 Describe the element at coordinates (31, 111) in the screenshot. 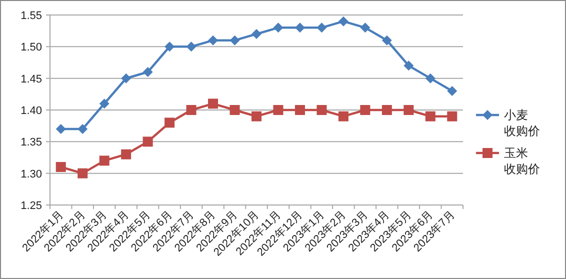

I see `y-tick-label: 1.40` at that location.